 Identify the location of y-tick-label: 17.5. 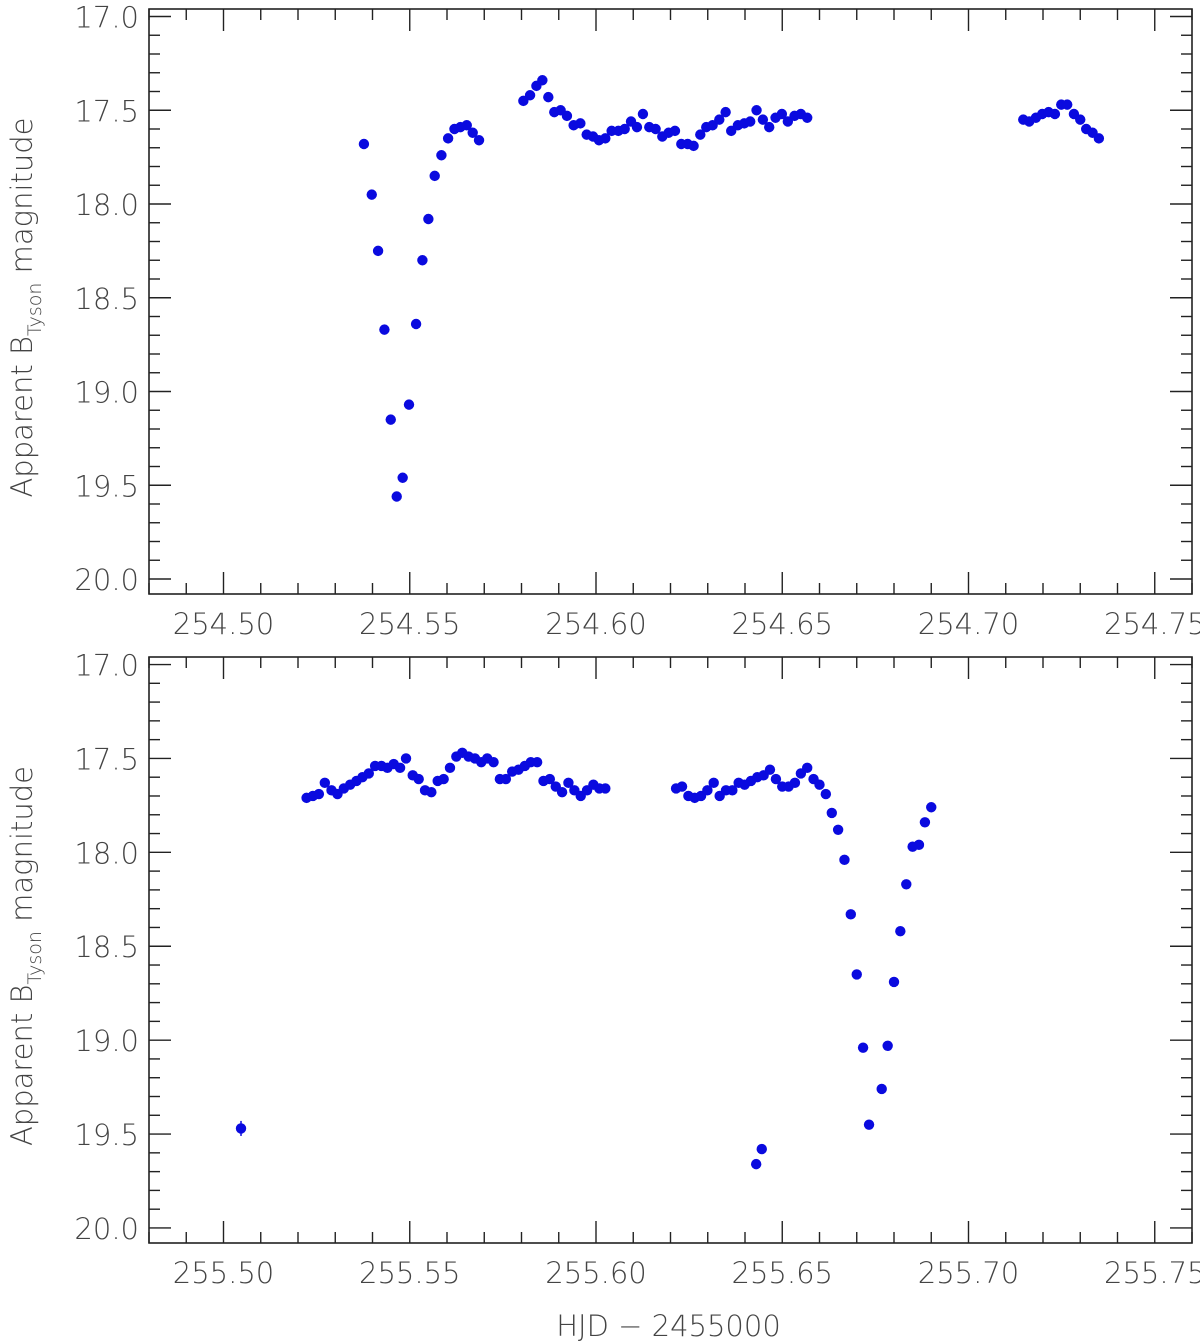
(106, 111).